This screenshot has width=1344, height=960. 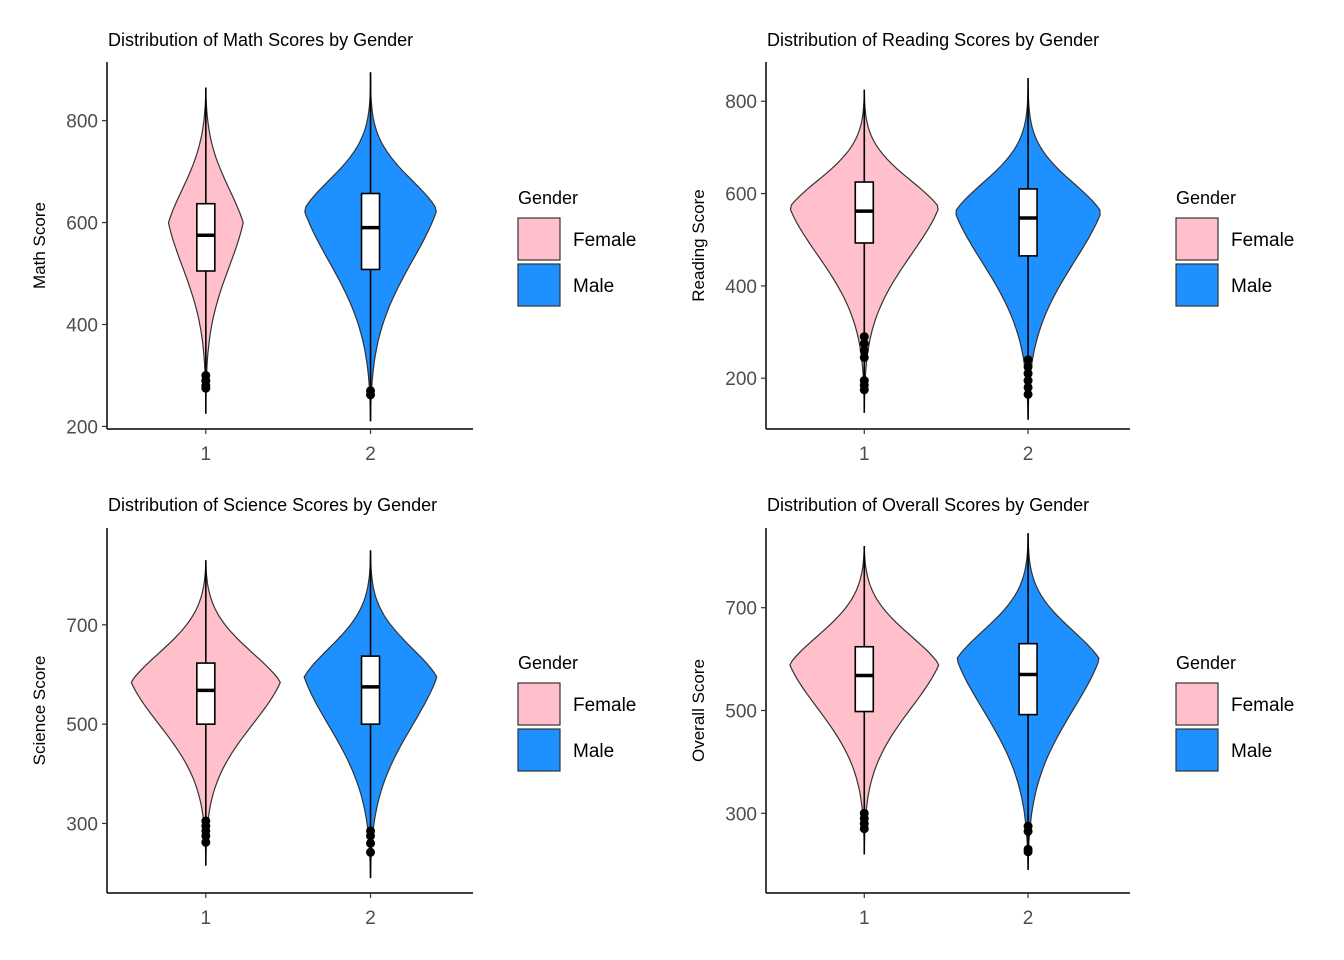 What do you see at coordinates (39, 711) in the screenshot?
I see `y-axis-title: Science Score` at bounding box center [39, 711].